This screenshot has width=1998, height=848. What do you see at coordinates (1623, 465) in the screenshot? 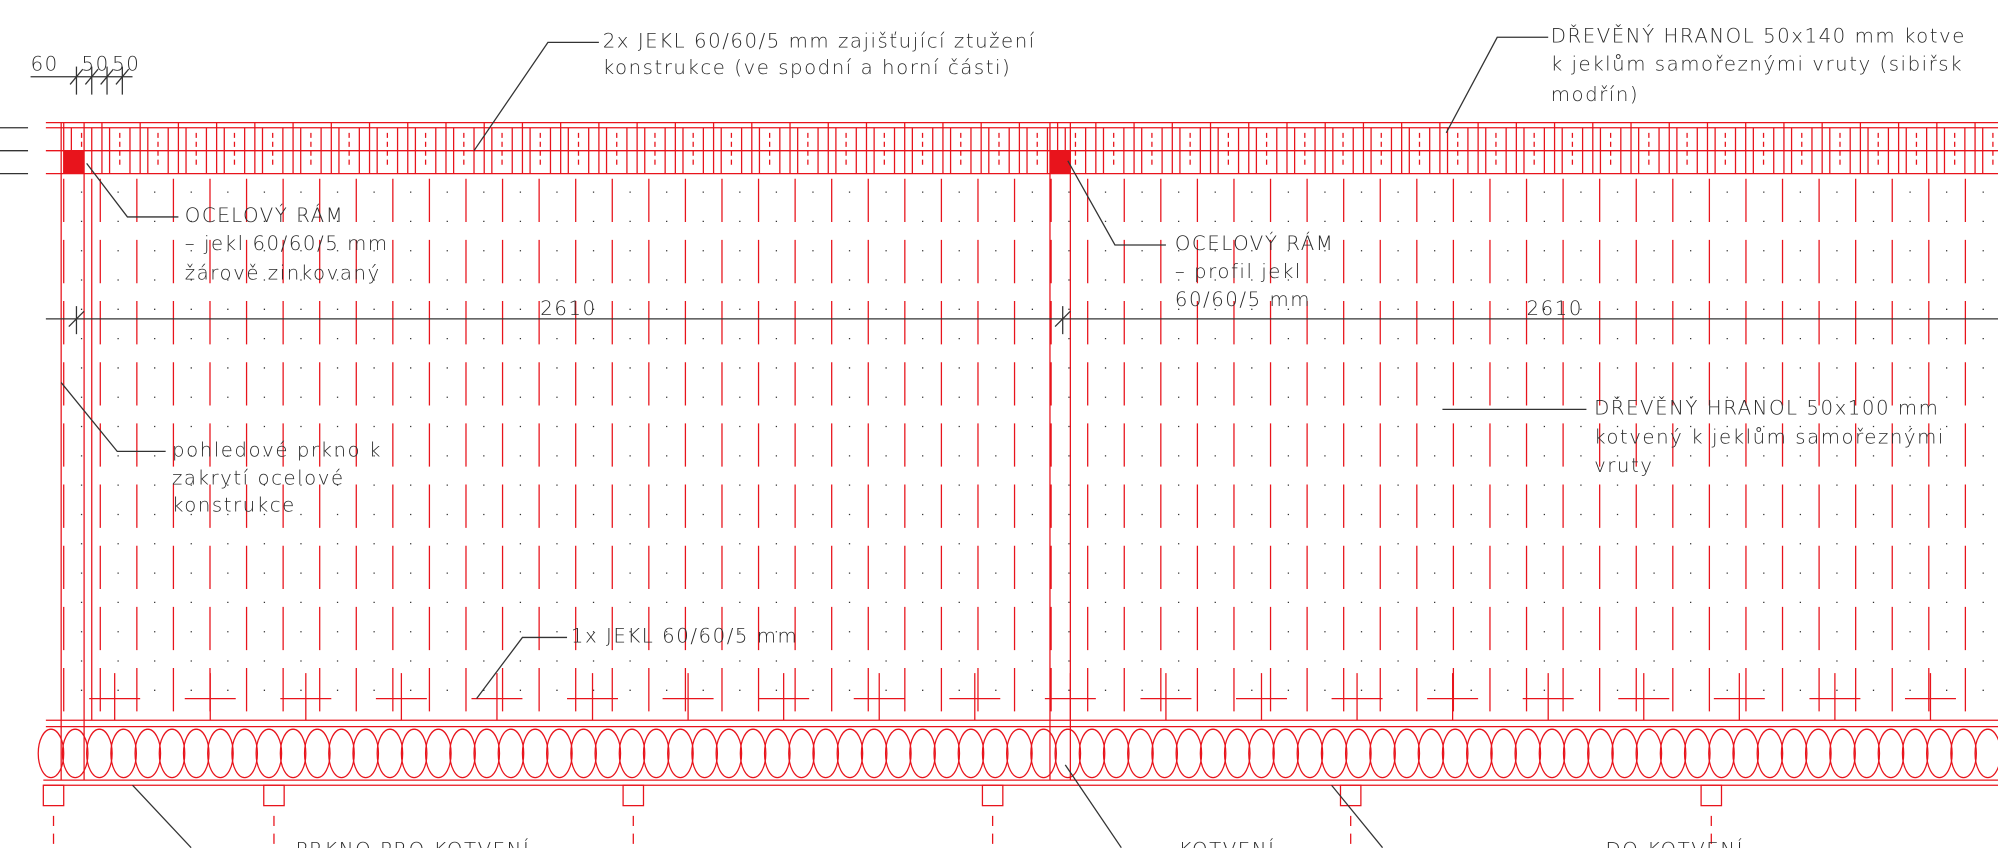
I see `note: vruty` at bounding box center [1623, 465].